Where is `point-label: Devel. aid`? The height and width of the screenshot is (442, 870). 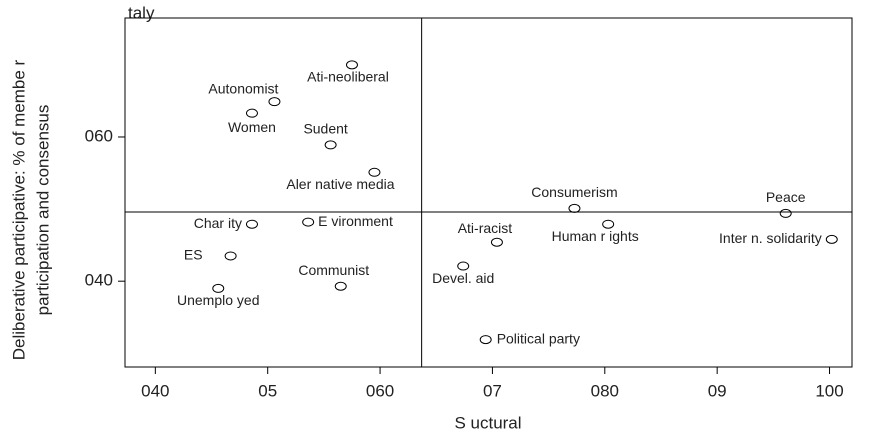 point-label: Devel. aid is located at coordinates (463, 278).